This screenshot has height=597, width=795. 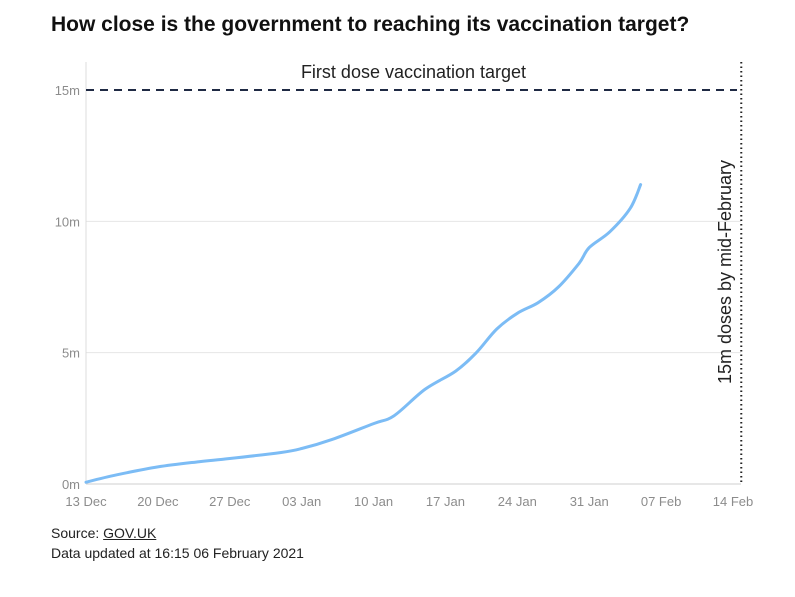 I want to click on y-tick-label: 15m, so click(x=67, y=90).